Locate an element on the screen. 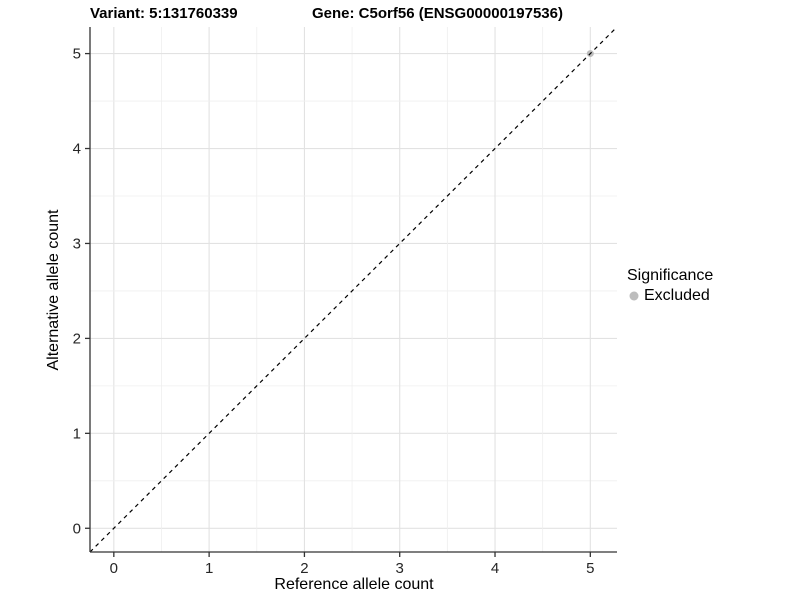 The image size is (800, 600). x-tick-label: 2 is located at coordinates (304, 568).